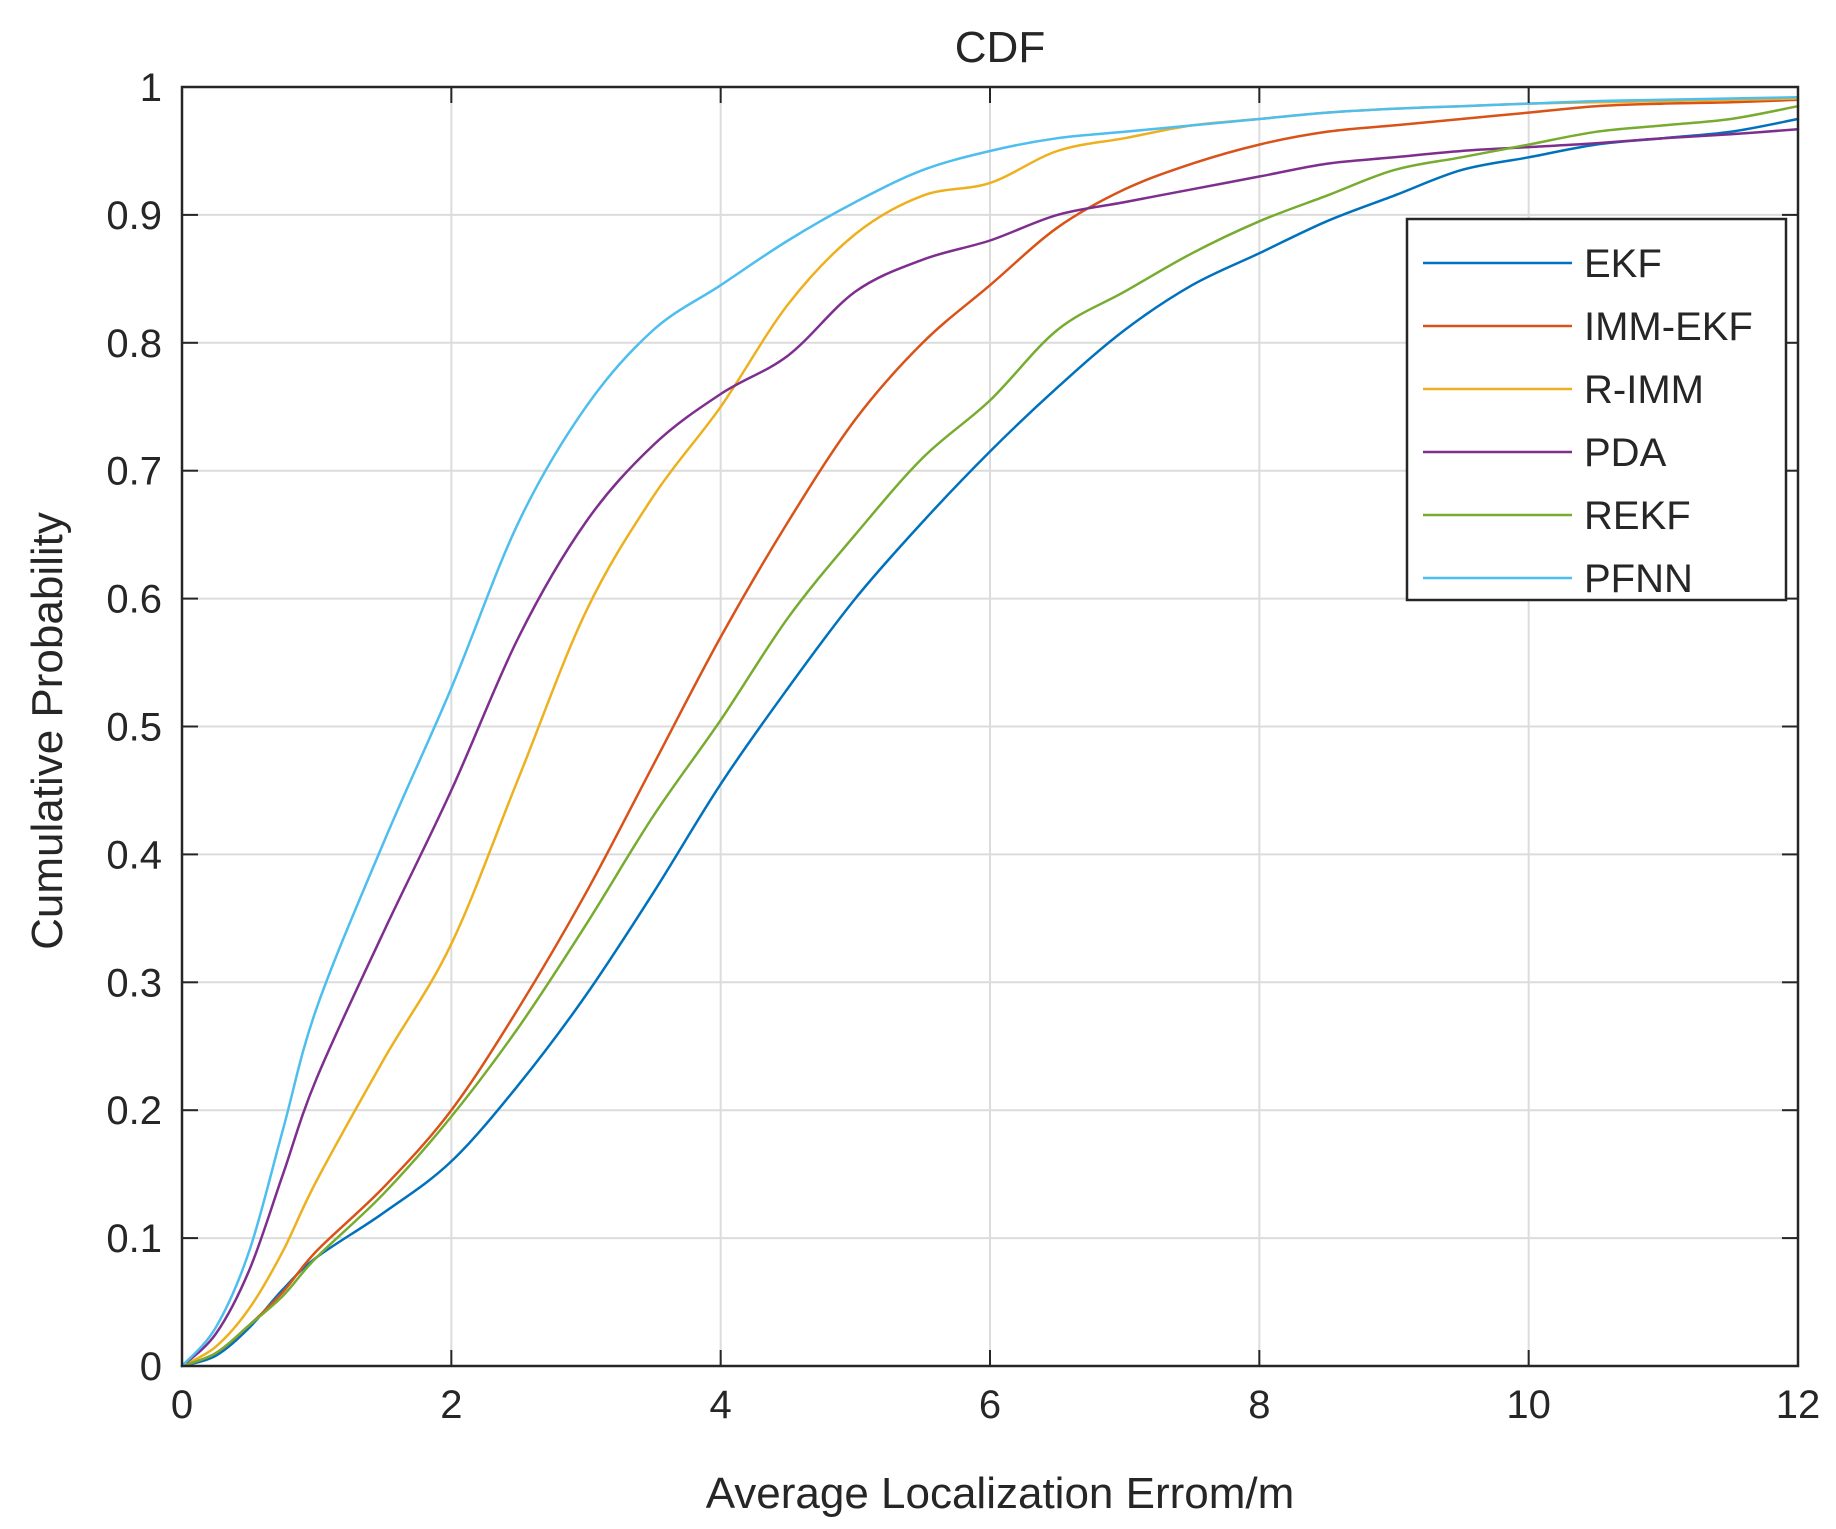  What do you see at coordinates (1668, 327) in the screenshot?
I see `legend-label-imm-ekf: IMM-EKF` at bounding box center [1668, 327].